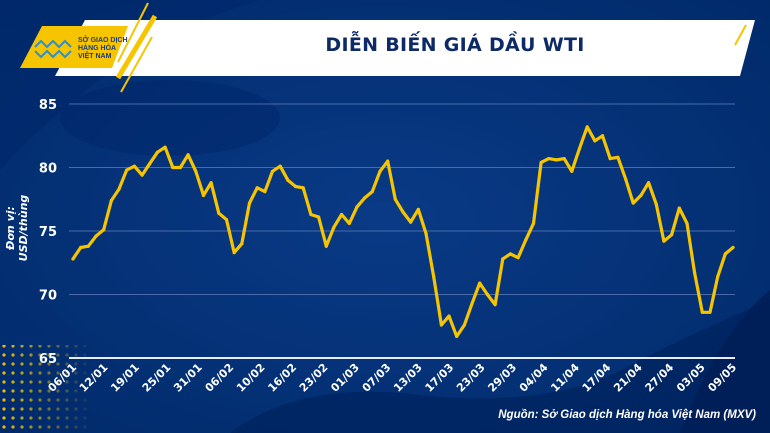 This screenshot has width=770, height=433. What do you see at coordinates (455, 45) in the screenshot?
I see `page-title: DIỄN BIẾN GIÁ DẦU WTI` at bounding box center [455, 45].